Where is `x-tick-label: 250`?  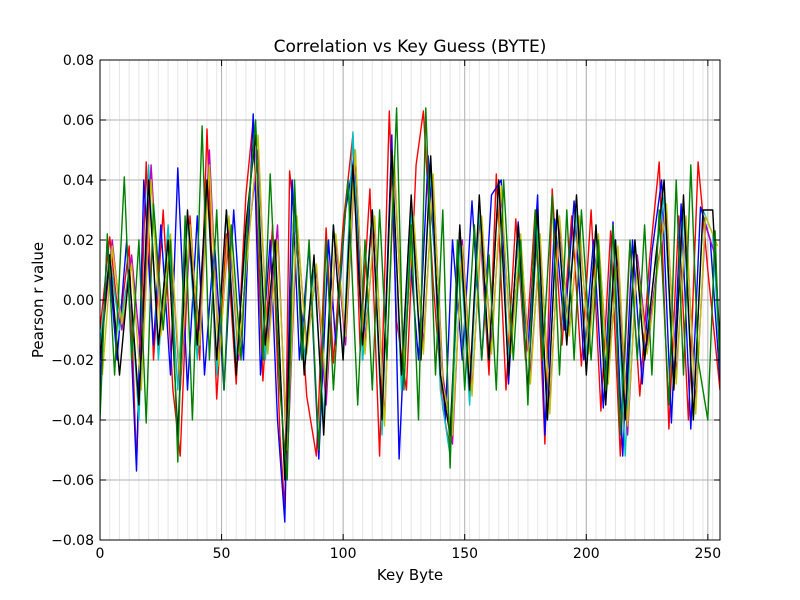
x-tick-label: 250 is located at coordinates (707, 554).